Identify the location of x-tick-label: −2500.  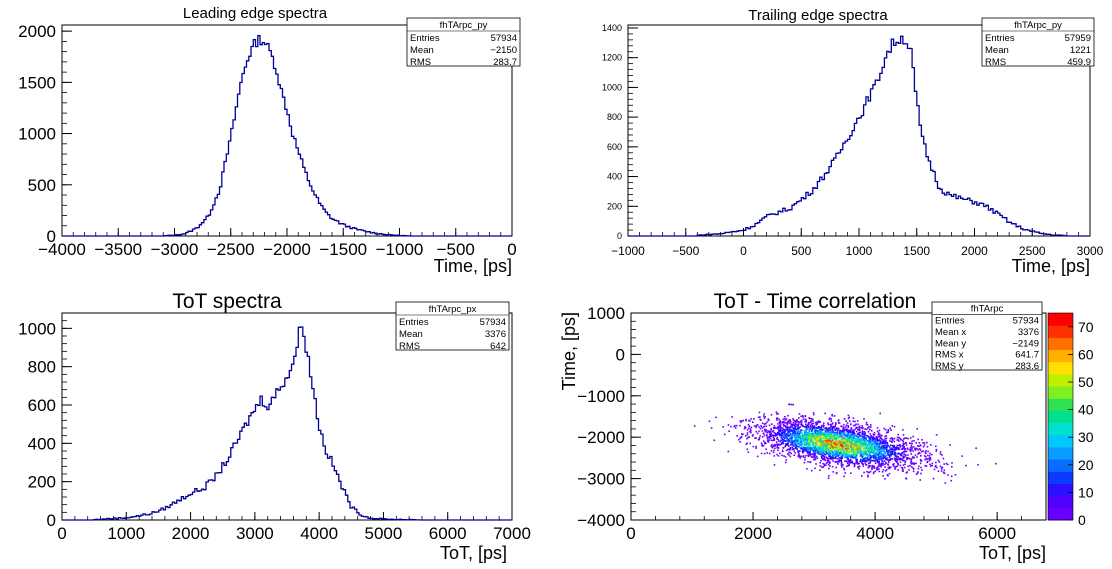
(231, 249).